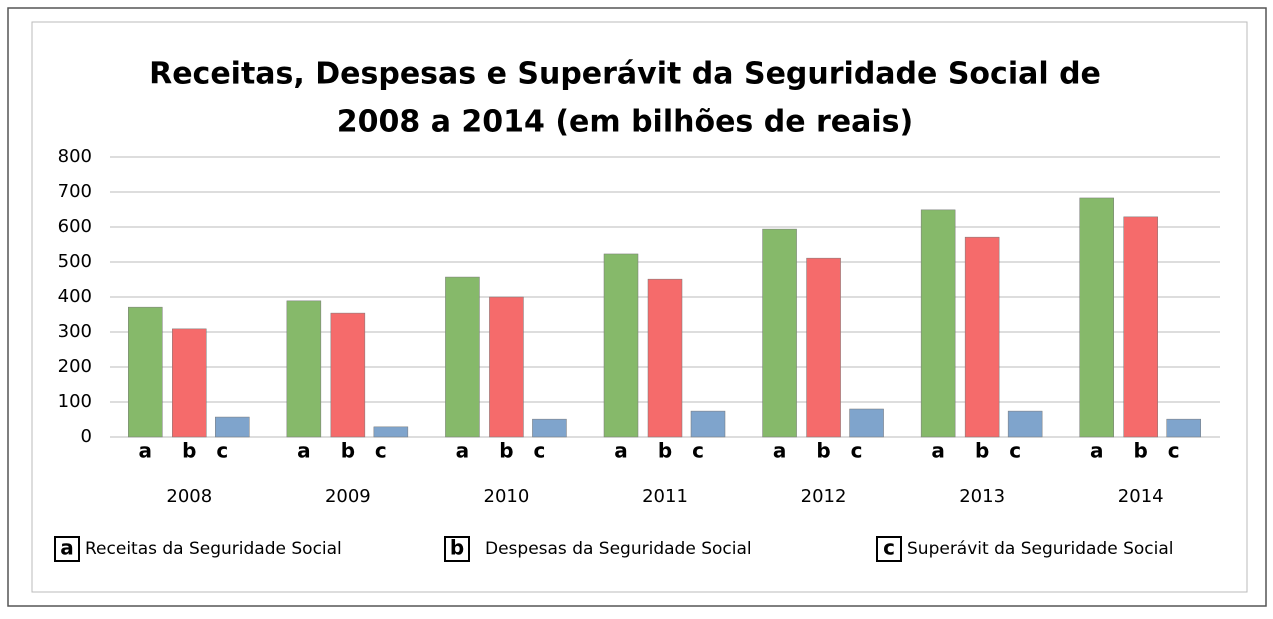 The height and width of the screenshot is (619, 1273). What do you see at coordinates (75, 296) in the screenshot?
I see `y-tick-label: 400` at bounding box center [75, 296].